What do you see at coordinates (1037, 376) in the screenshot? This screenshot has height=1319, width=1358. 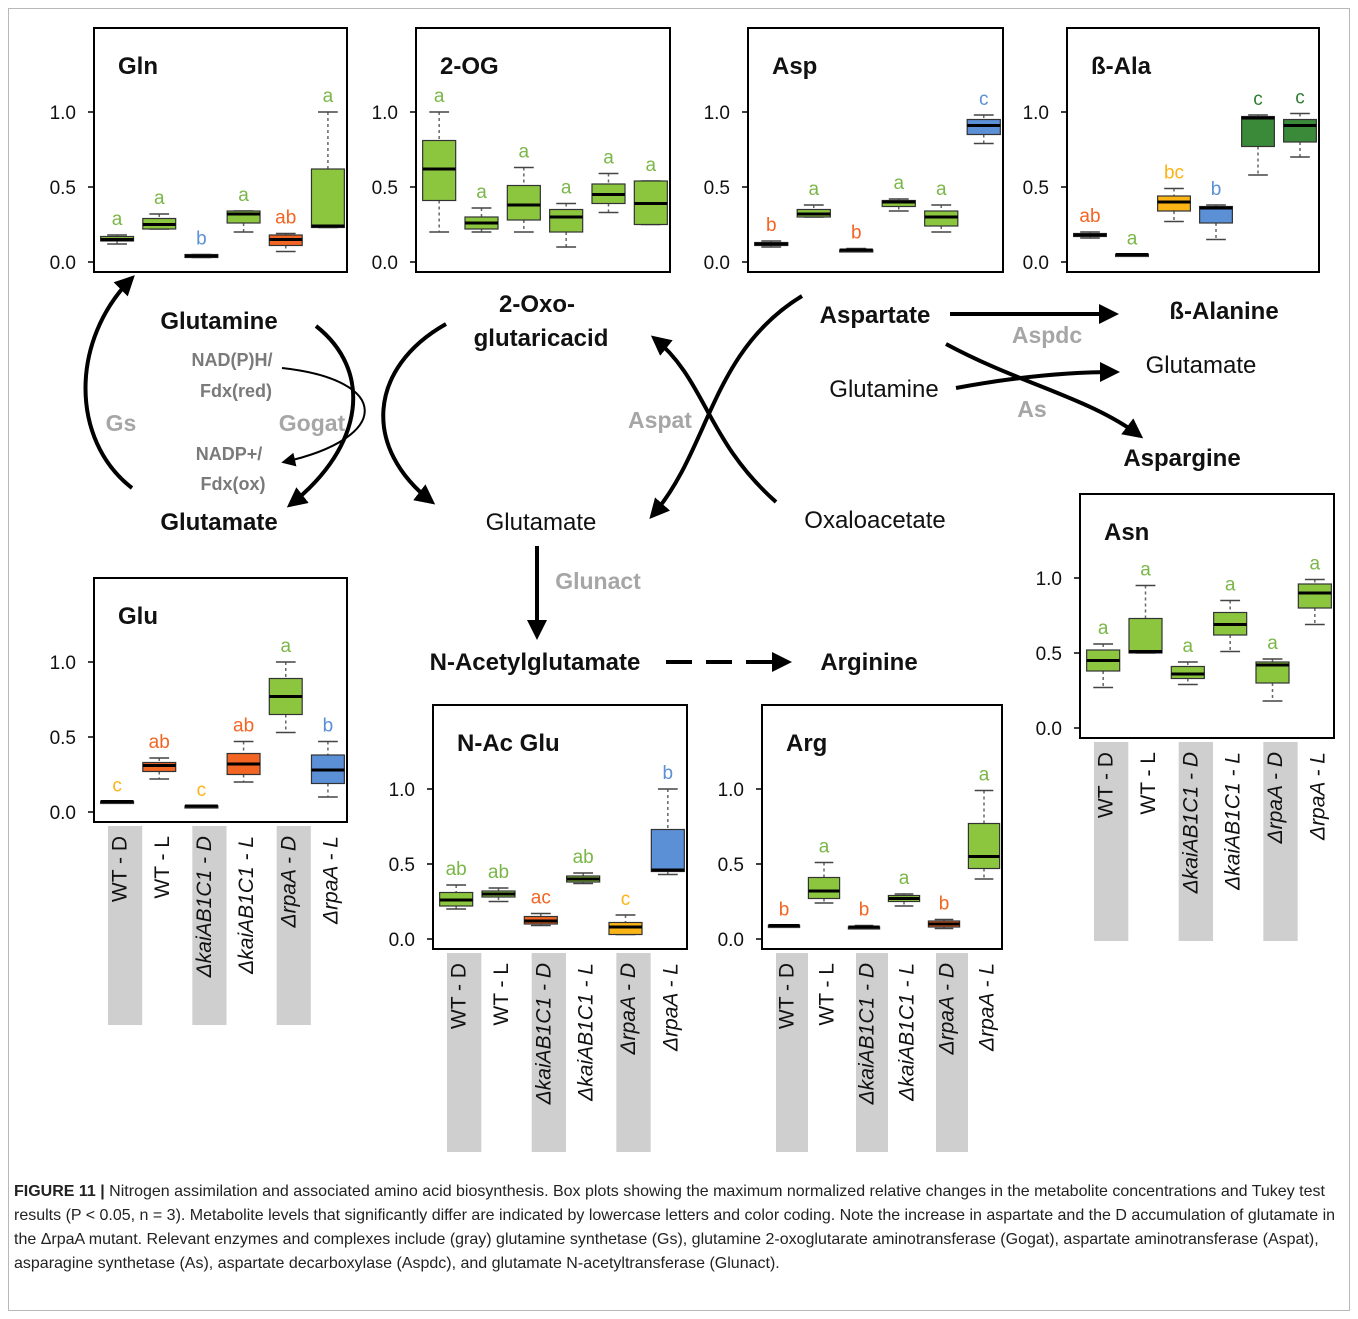 I see `as-arrow-glutamate` at bounding box center [1037, 376].